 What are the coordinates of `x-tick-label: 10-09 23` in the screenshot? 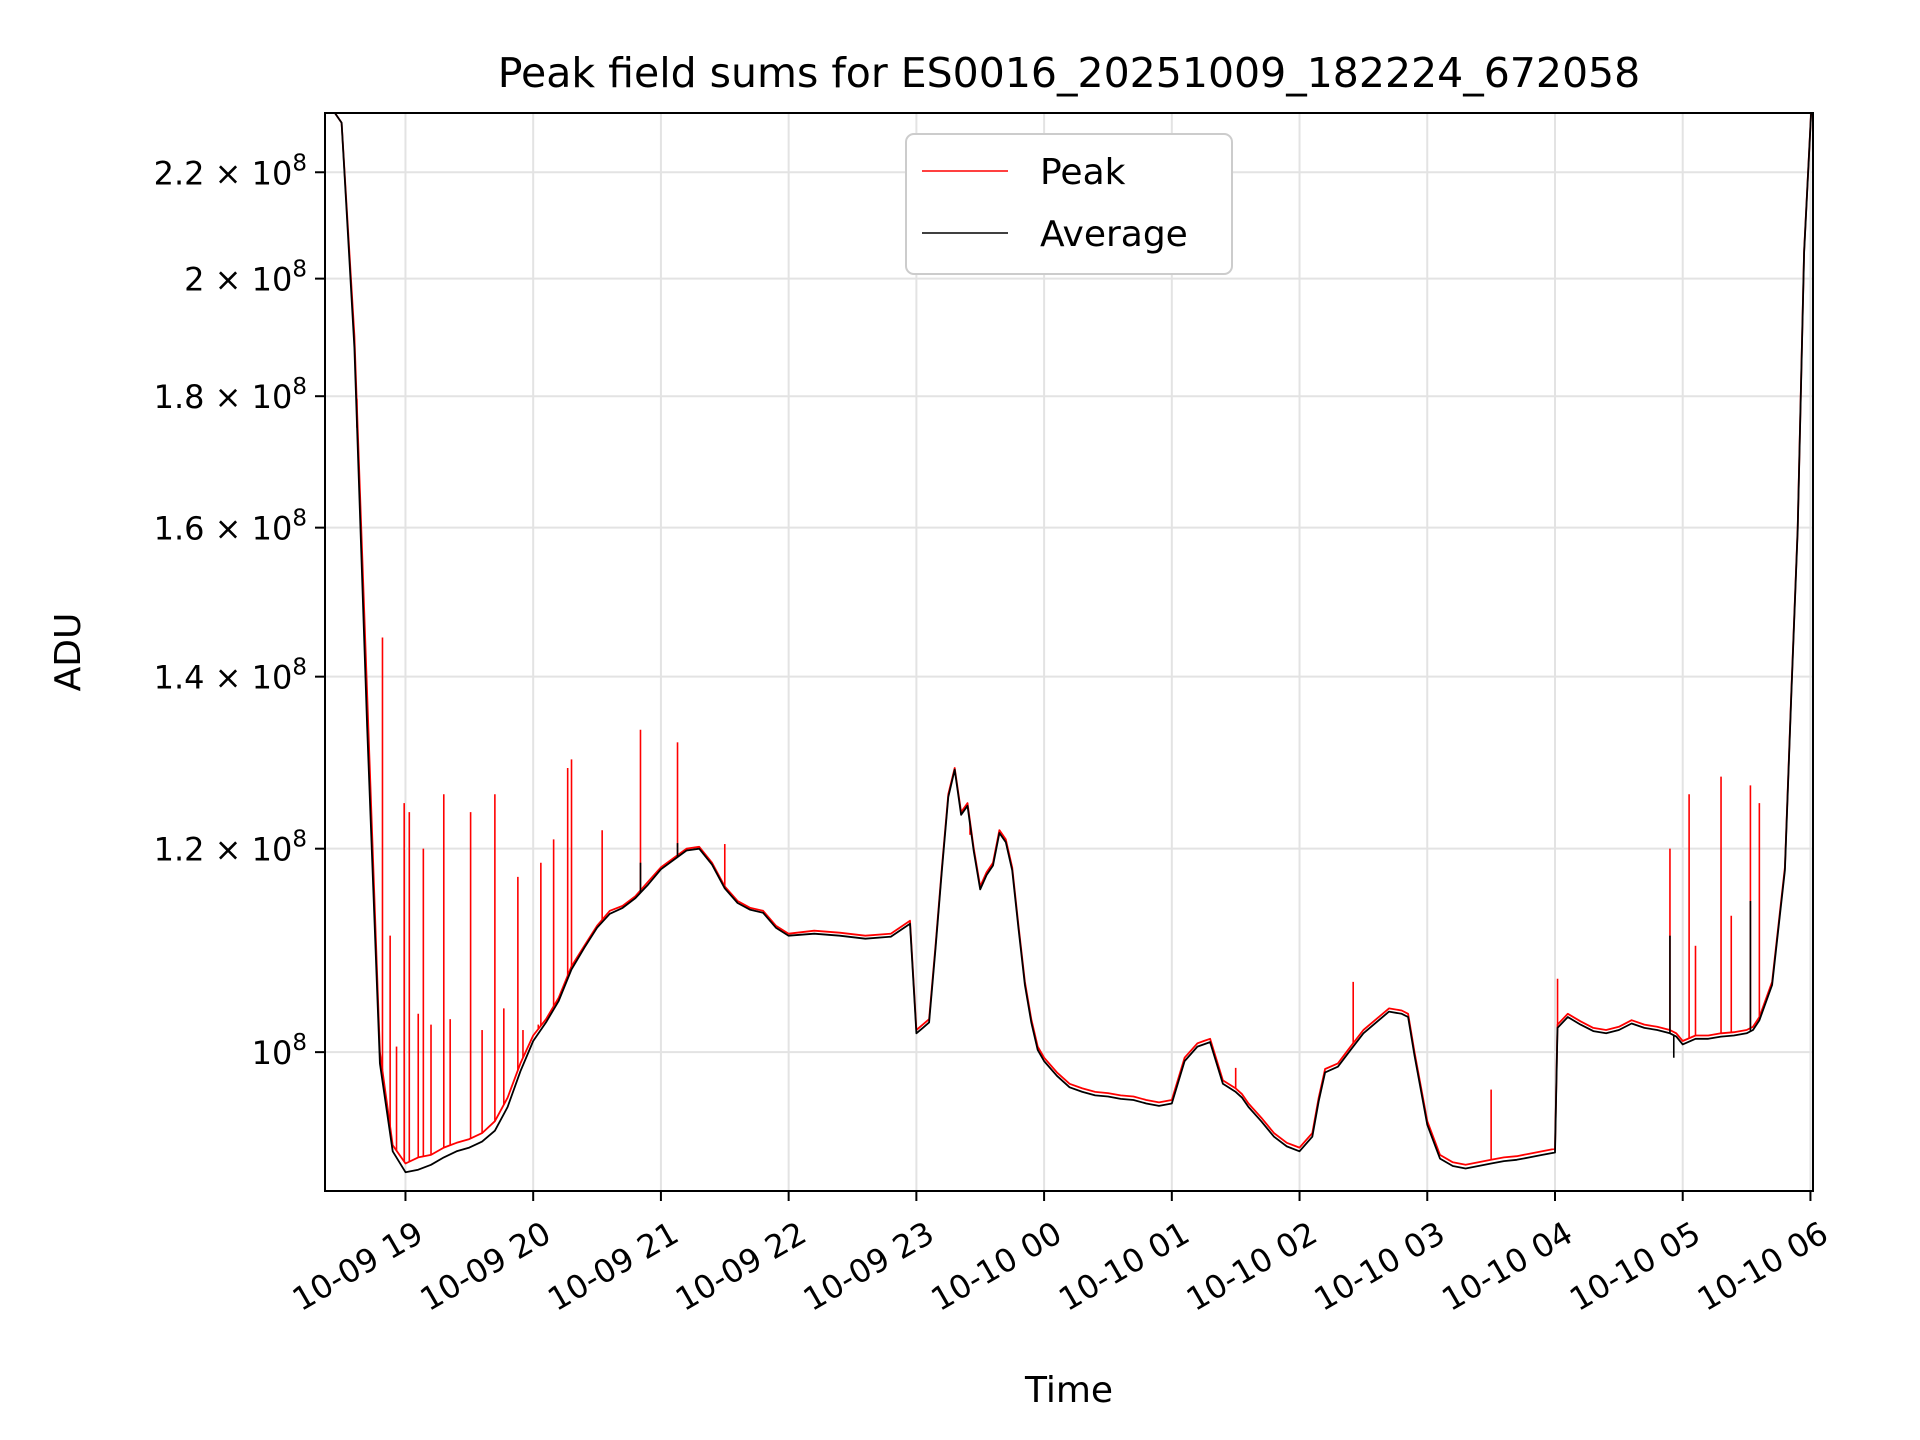 It's located at (869, 1266).